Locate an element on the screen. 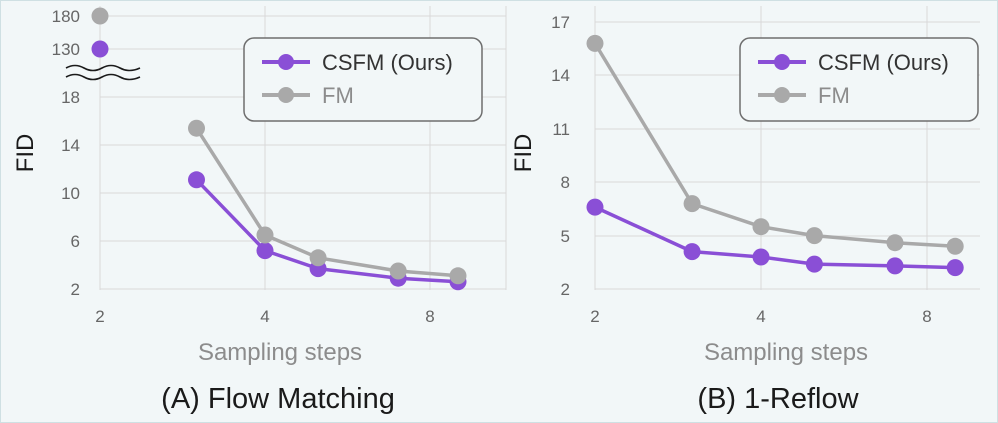  panel-a-legend: CSFM (Ours) FM is located at coordinates (363, 79).